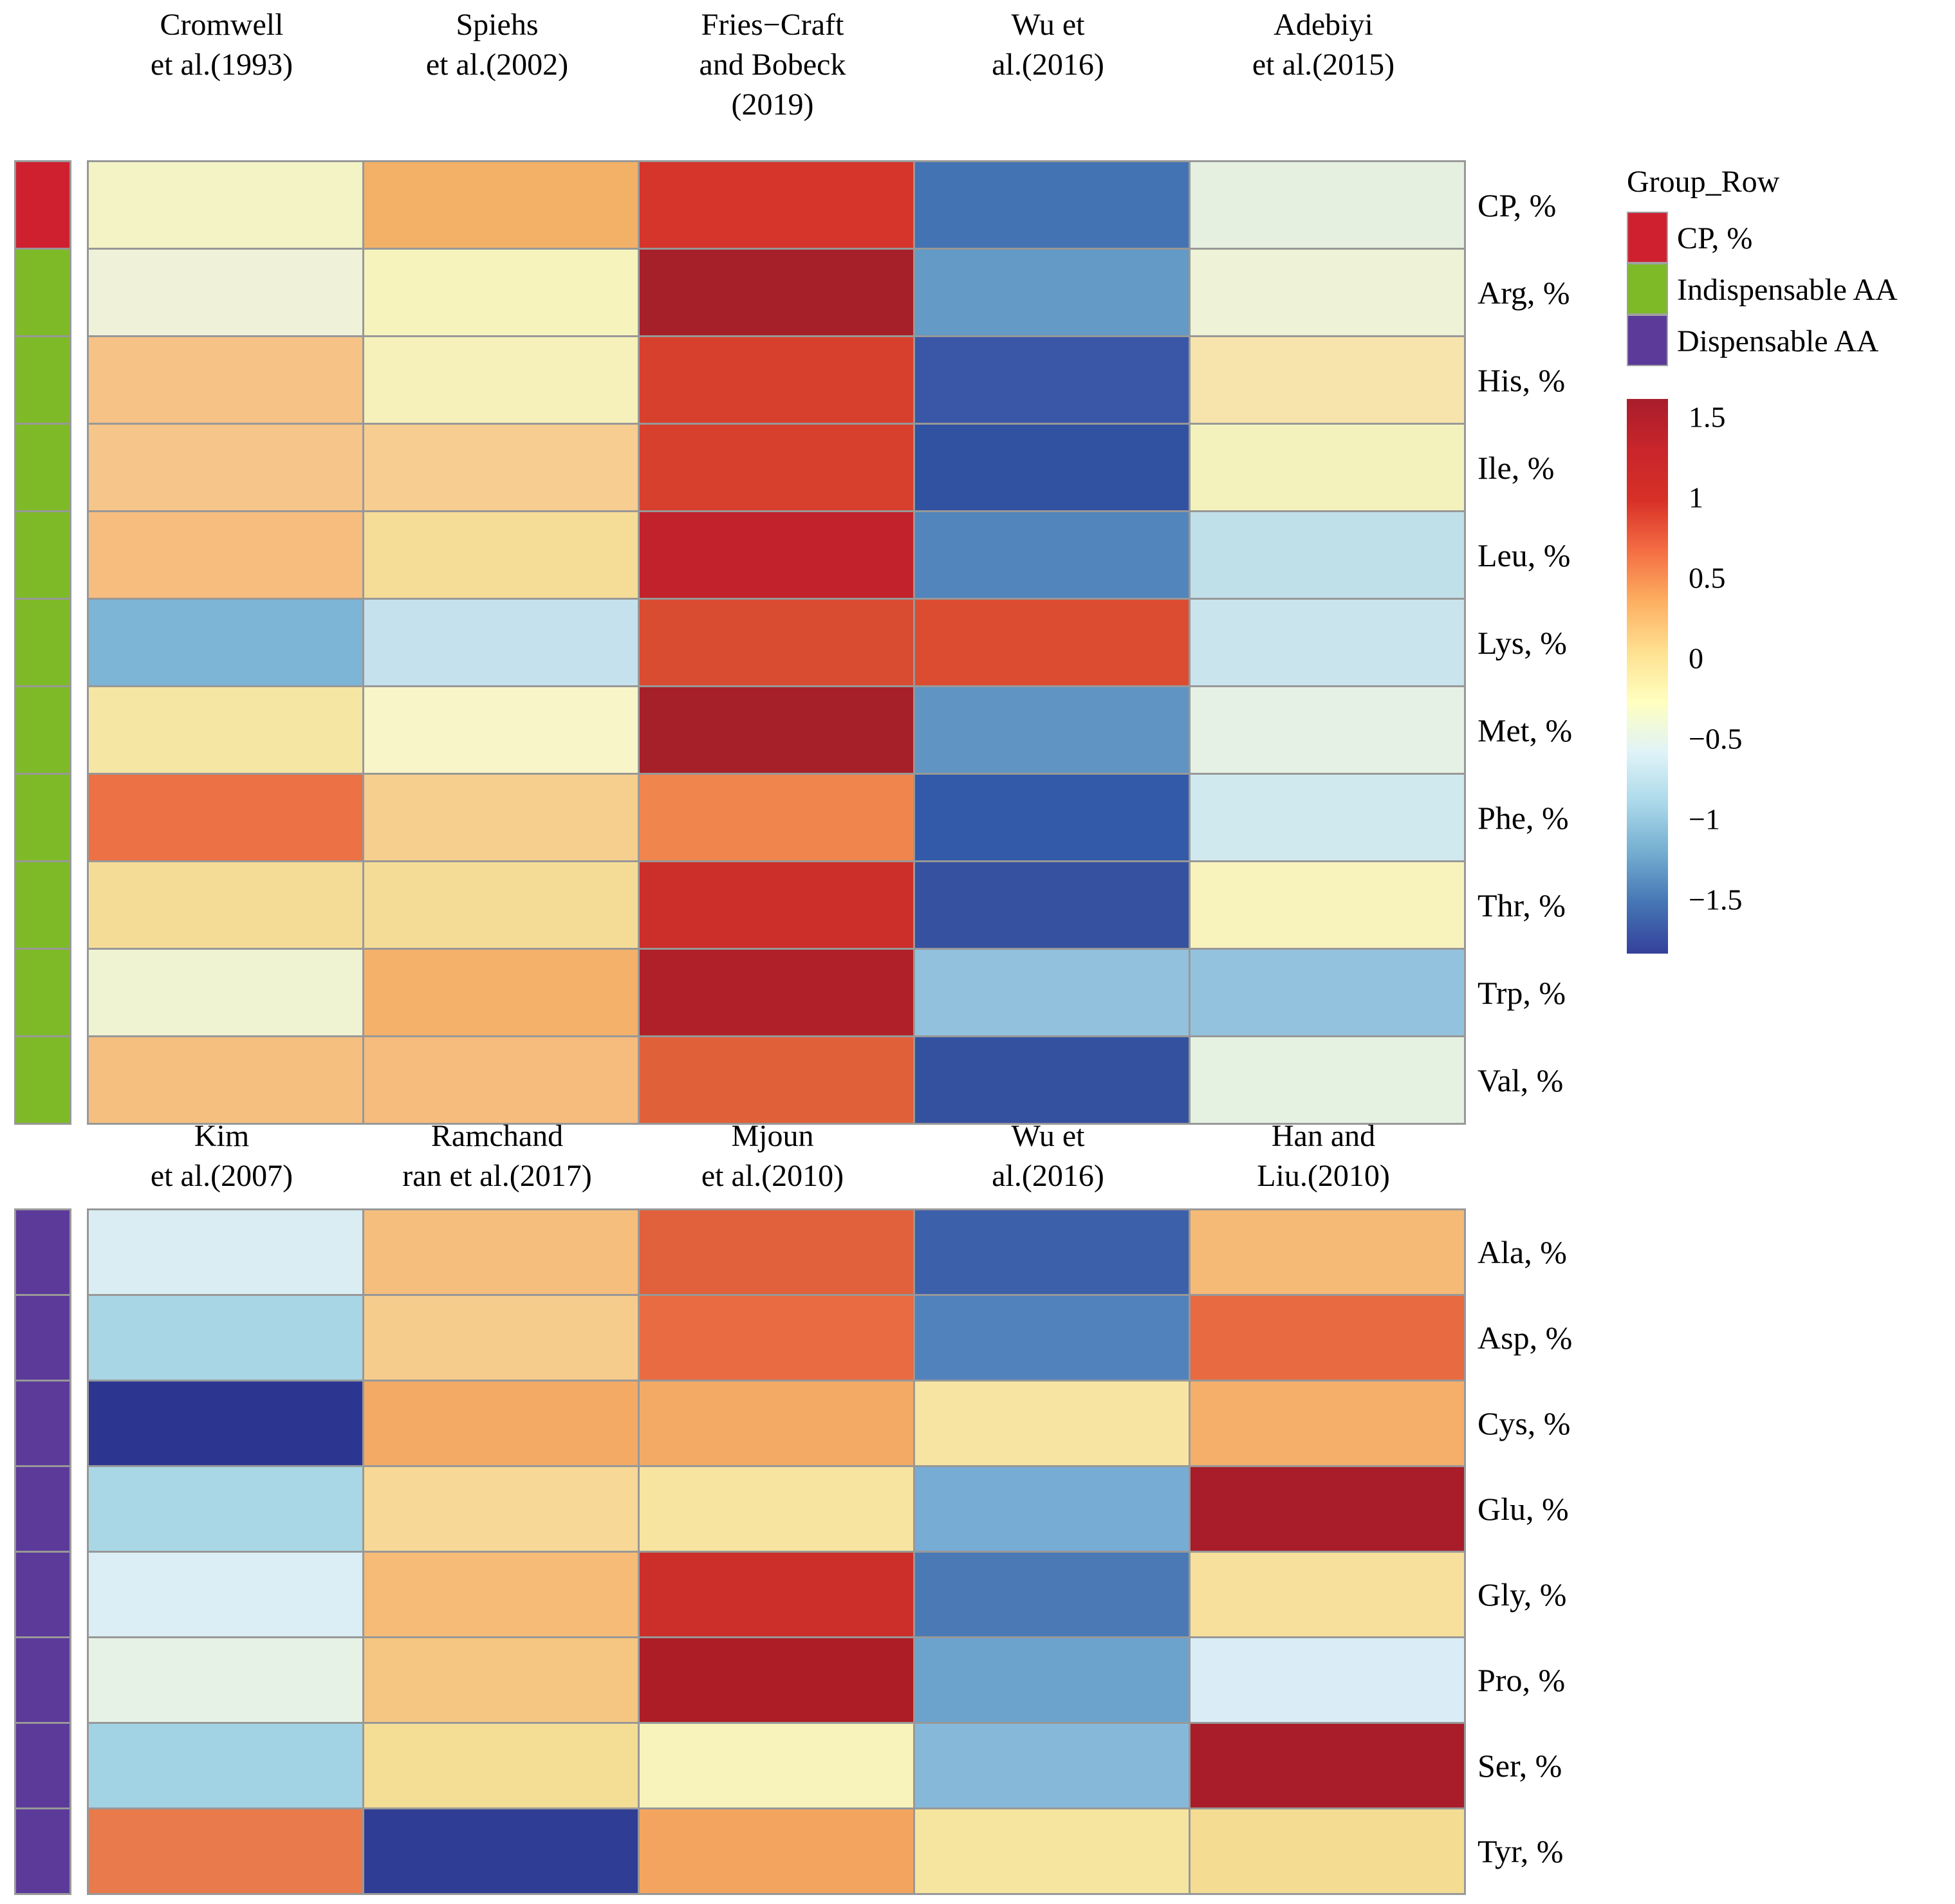 The height and width of the screenshot is (1904, 1955). I want to click on row-label: Asp, %, so click(1525, 1338).